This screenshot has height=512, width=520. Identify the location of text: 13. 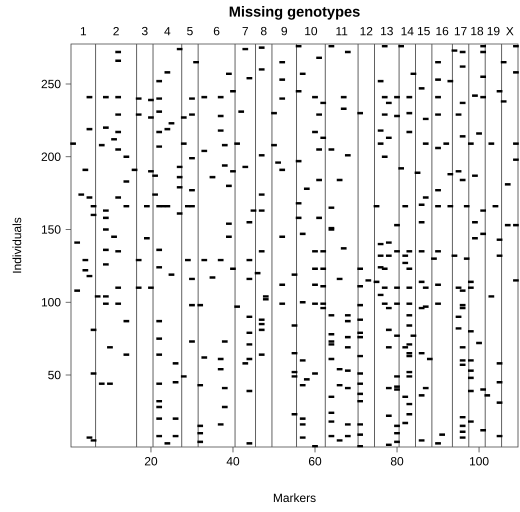
(387, 31).